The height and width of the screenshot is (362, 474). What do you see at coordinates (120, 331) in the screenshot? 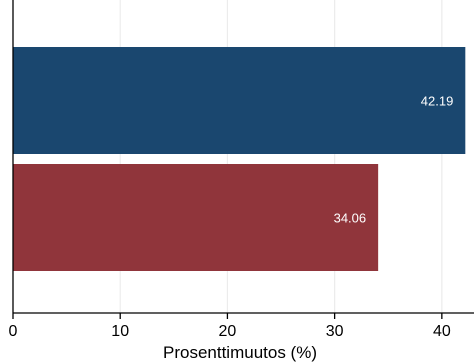
I see `x-tick-label-10: 10` at bounding box center [120, 331].